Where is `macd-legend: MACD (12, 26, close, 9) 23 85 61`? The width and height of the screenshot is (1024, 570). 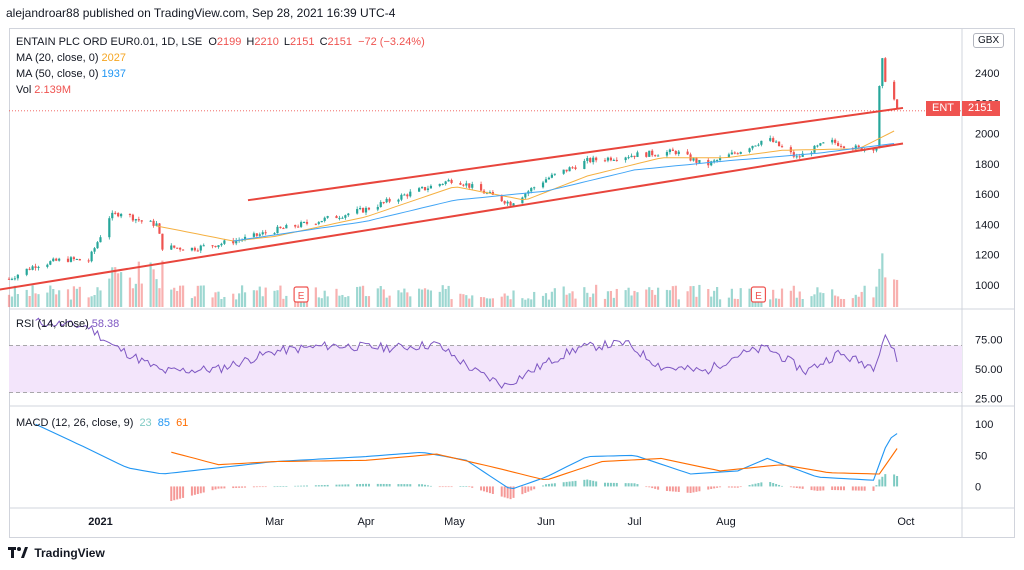 macd-legend: MACD (12, 26, close, 9) 23 85 61 is located at coordinates (102, 423).